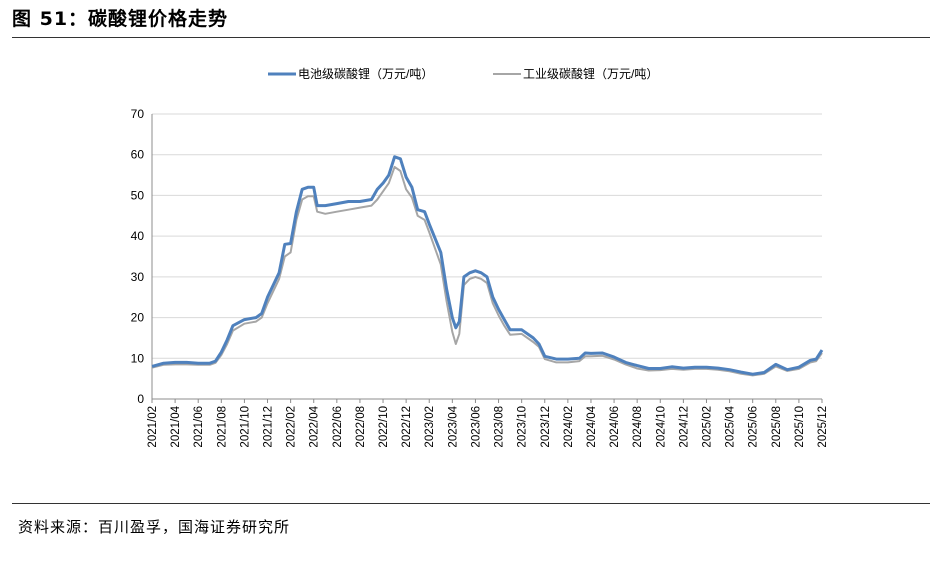 The height and width of the screenshot is (561, 939). Describe the element at coordinates (523, 427) in the screenshot. I see `x-tick-label: 2023/10` at that location.